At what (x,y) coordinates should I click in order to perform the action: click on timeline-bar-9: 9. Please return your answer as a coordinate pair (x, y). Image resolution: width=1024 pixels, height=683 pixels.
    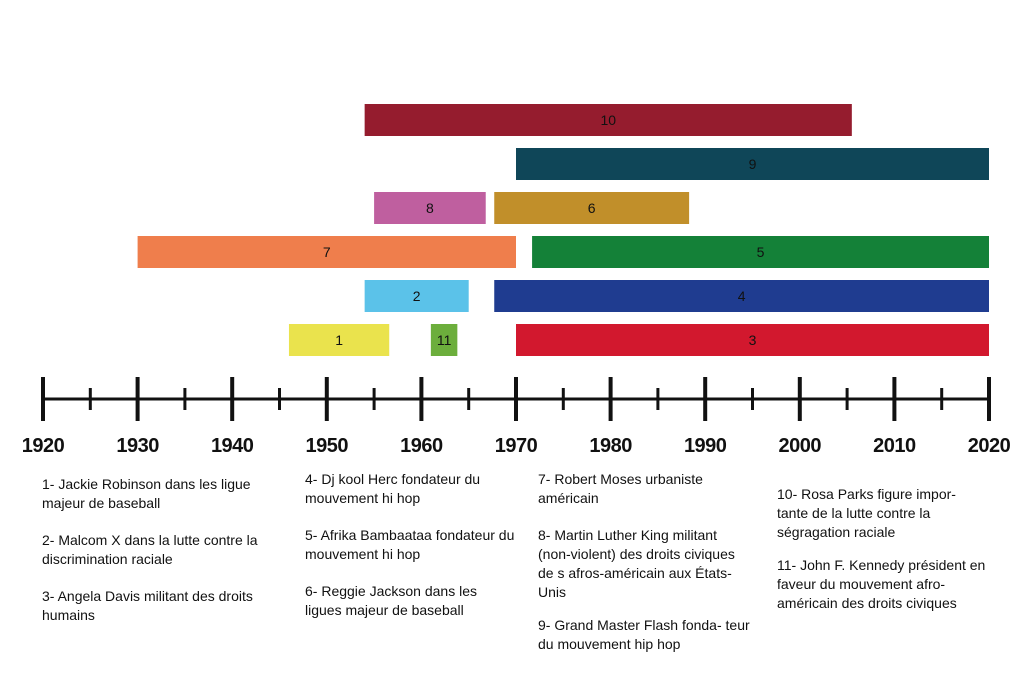
    Looking at the image, I should click on (752, 164).